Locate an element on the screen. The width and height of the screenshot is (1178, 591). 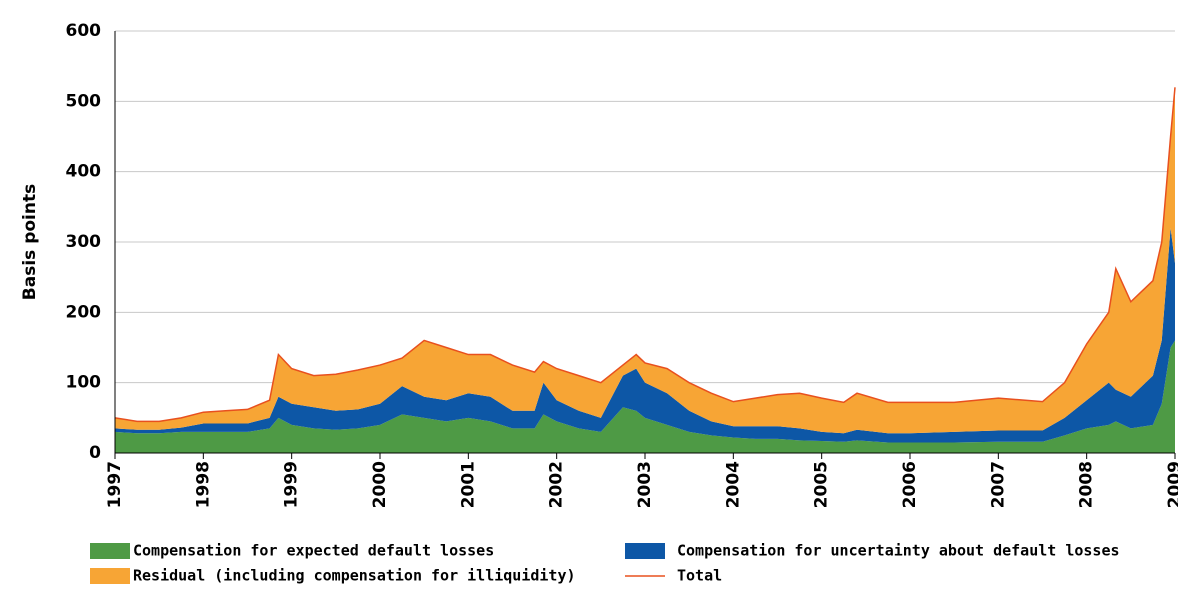
y-tick-label: 300 is located at coordinates (84, 242).